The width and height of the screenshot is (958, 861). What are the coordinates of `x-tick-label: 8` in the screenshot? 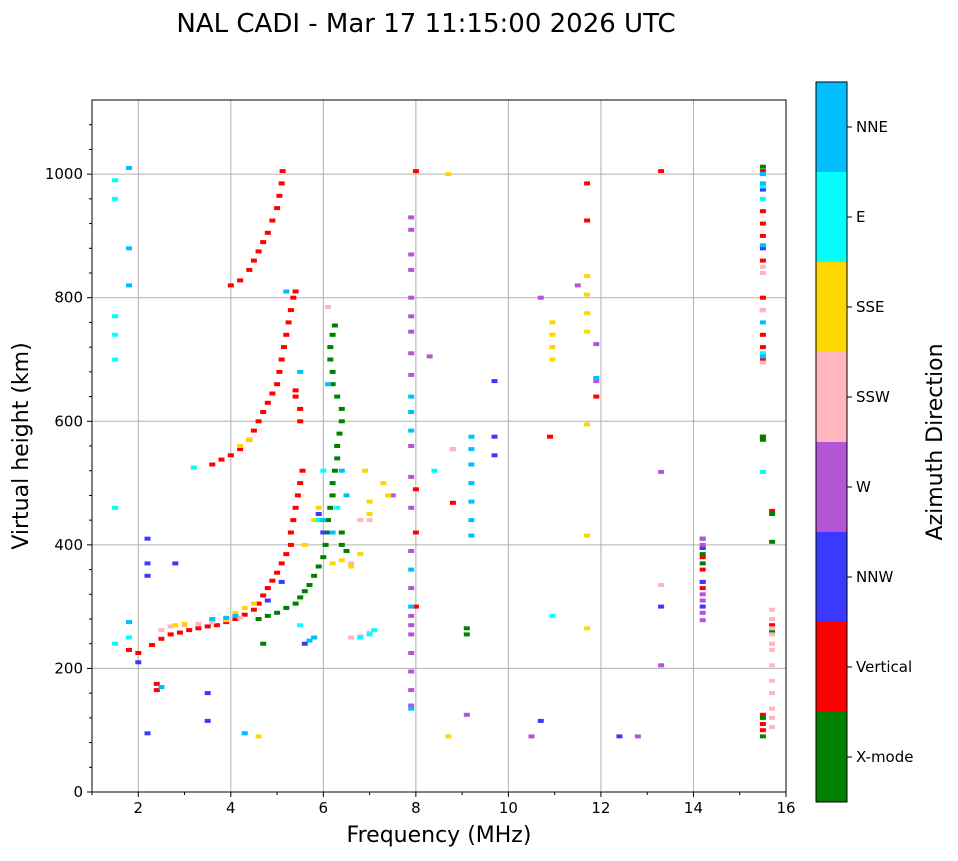 It's located at (416, 808).